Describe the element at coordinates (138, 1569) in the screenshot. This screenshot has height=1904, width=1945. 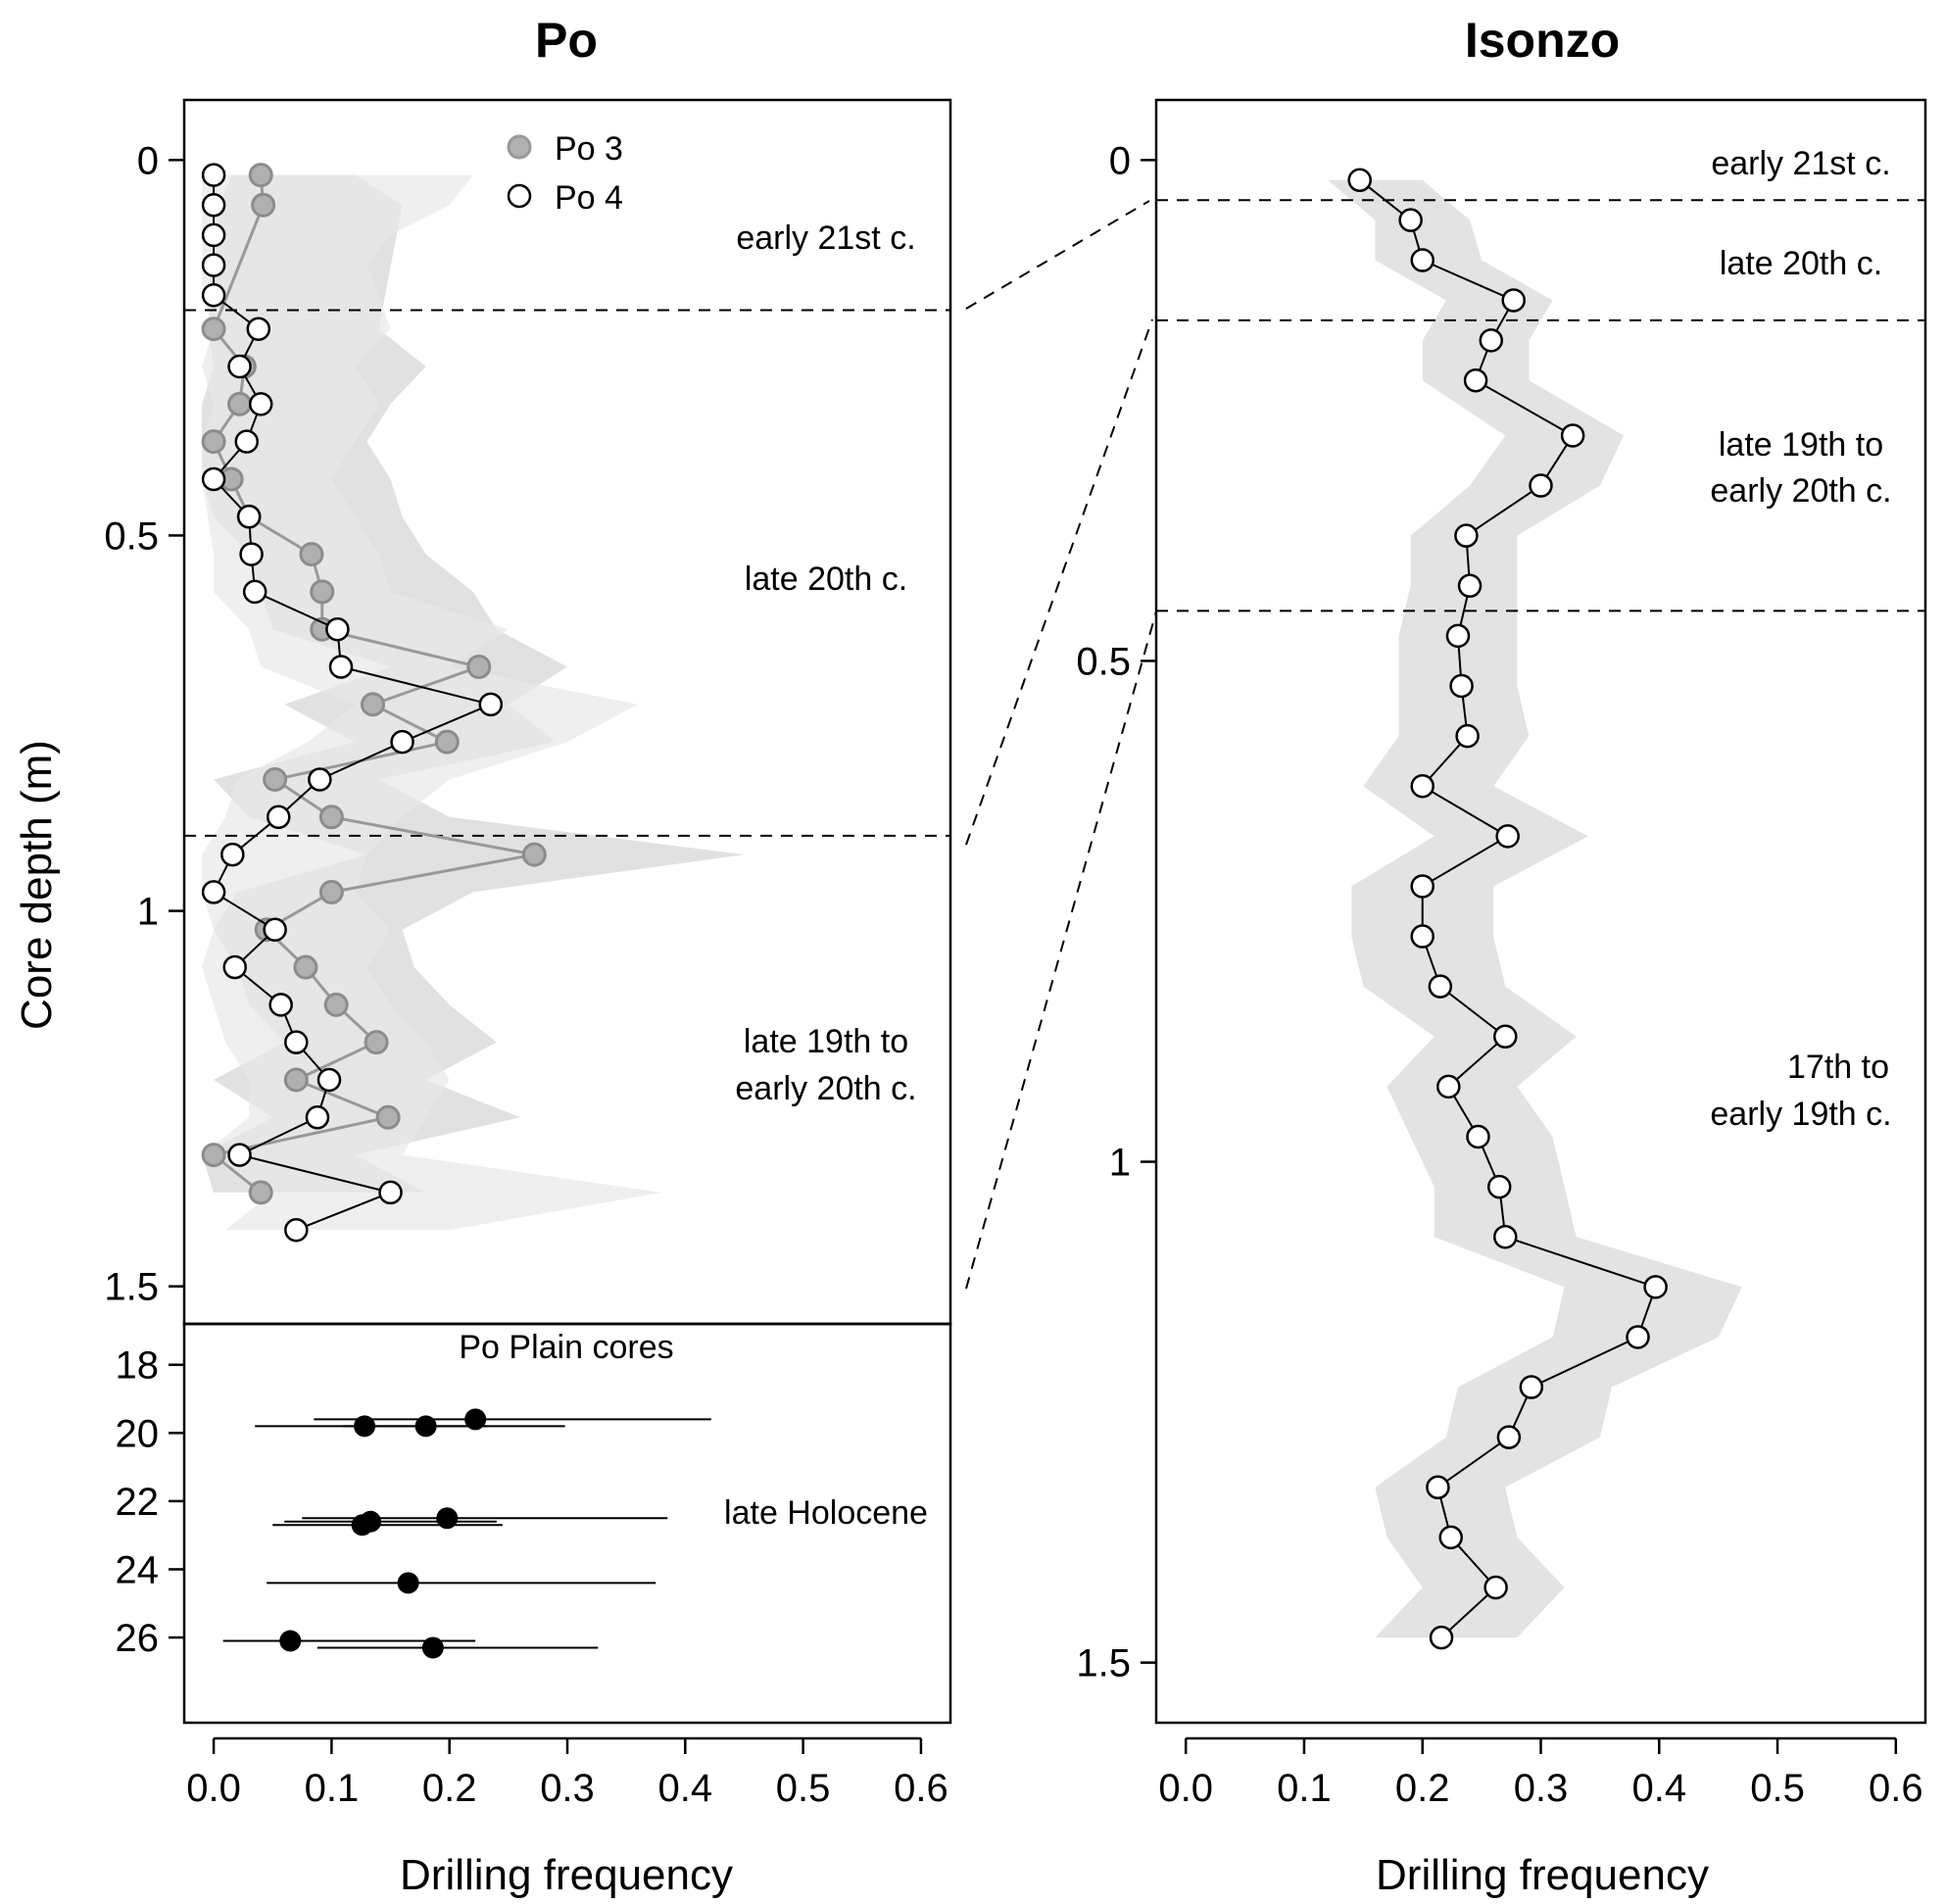
I see `plain-y-tick-label: 24` at that location.